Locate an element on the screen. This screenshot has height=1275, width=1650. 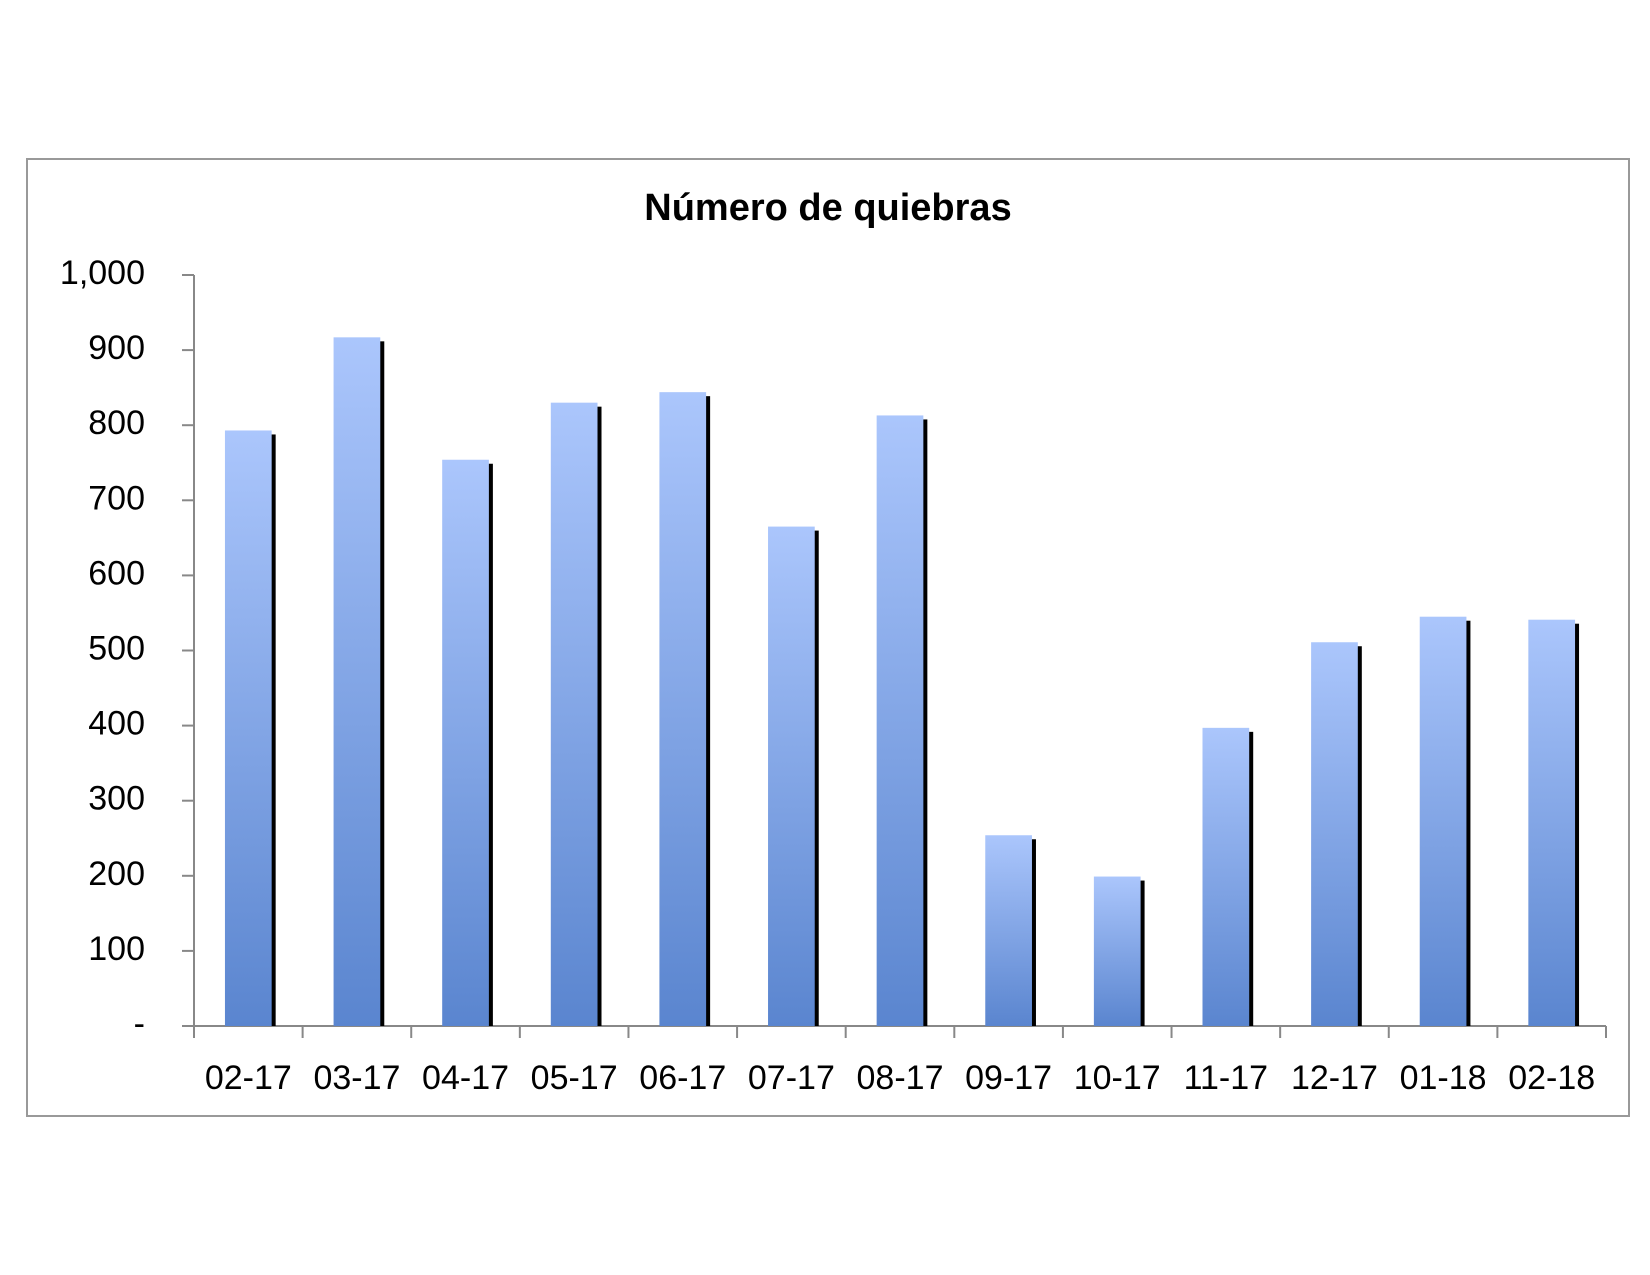
y-tick-label: 1,000 is located at coordinates (102, 273).